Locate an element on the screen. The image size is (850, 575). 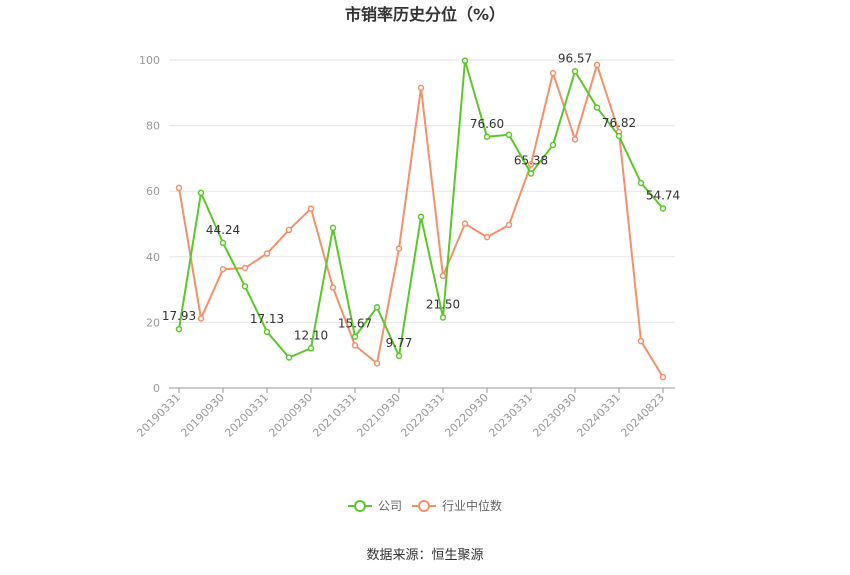
data-label: 76.82 is located at coordinates (619, 123).